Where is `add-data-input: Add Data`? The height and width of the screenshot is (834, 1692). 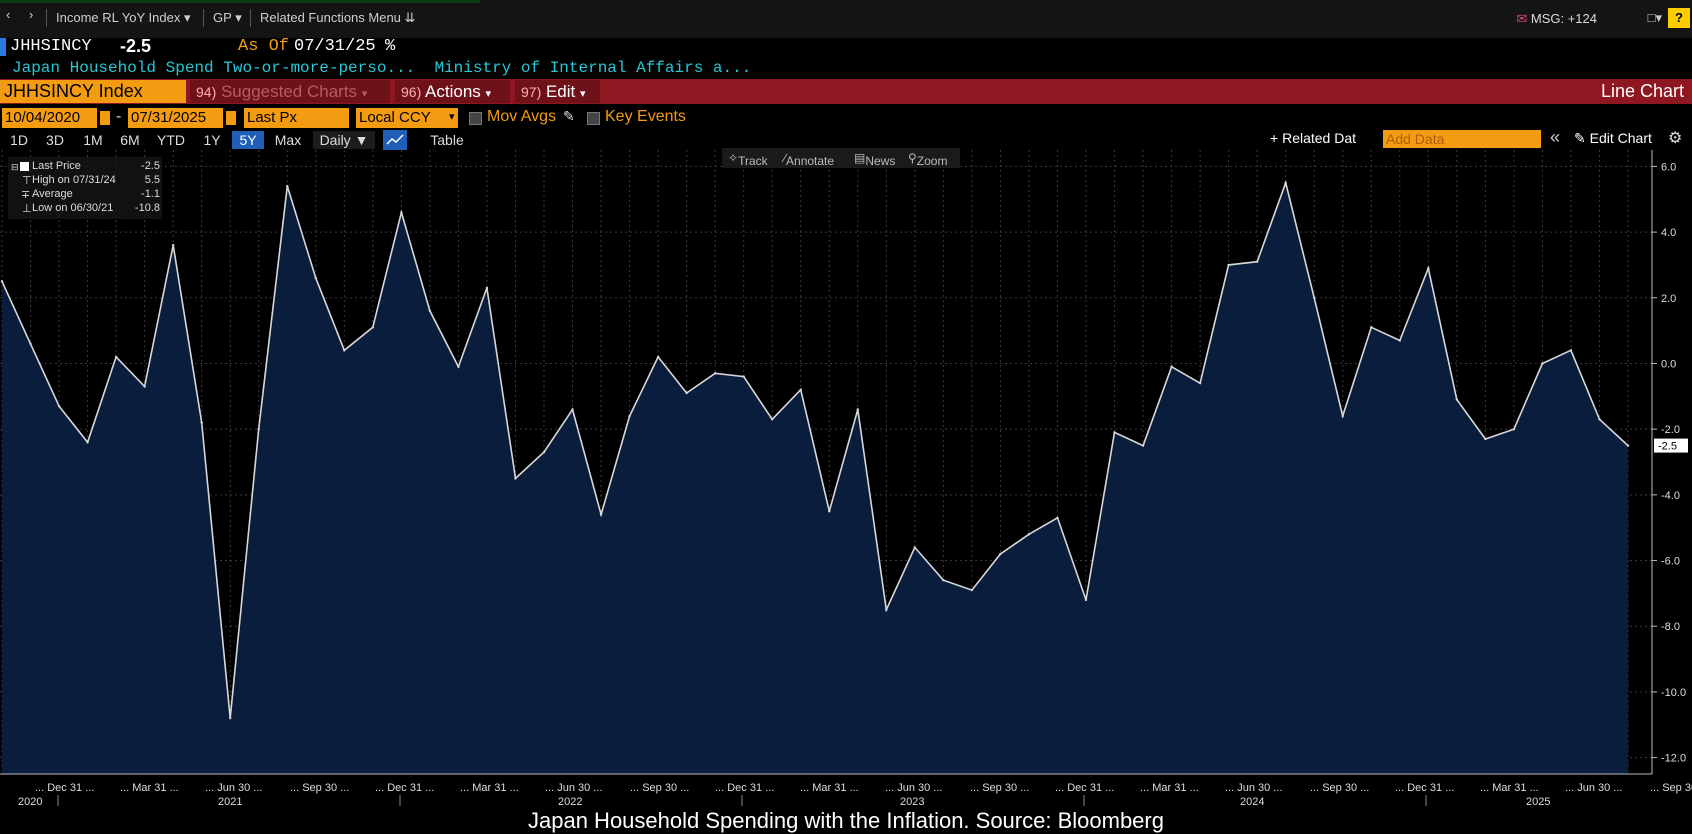
add-data-input: Add Data is located at coordinates (1462, 139).